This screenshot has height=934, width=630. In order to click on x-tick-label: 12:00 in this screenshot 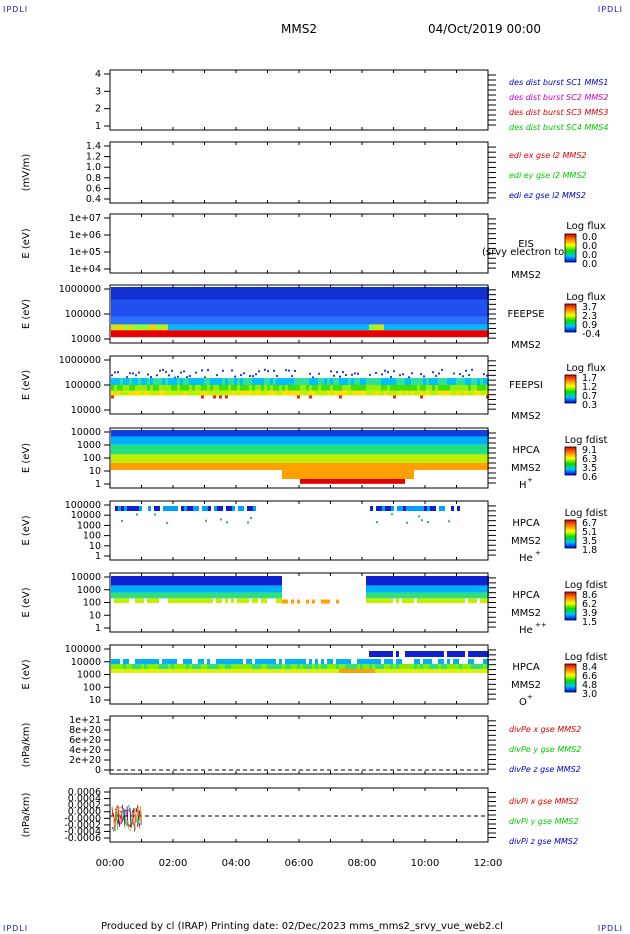, I will do `click(488, 863)`.